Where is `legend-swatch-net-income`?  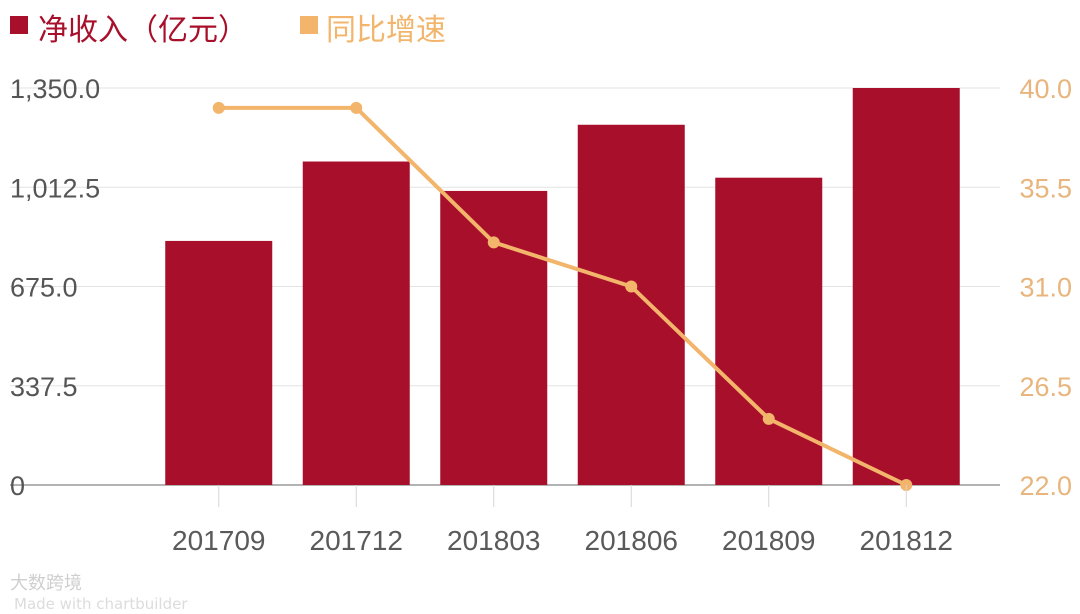
legend-swatch-net-income is located at coordinates (19, 25).